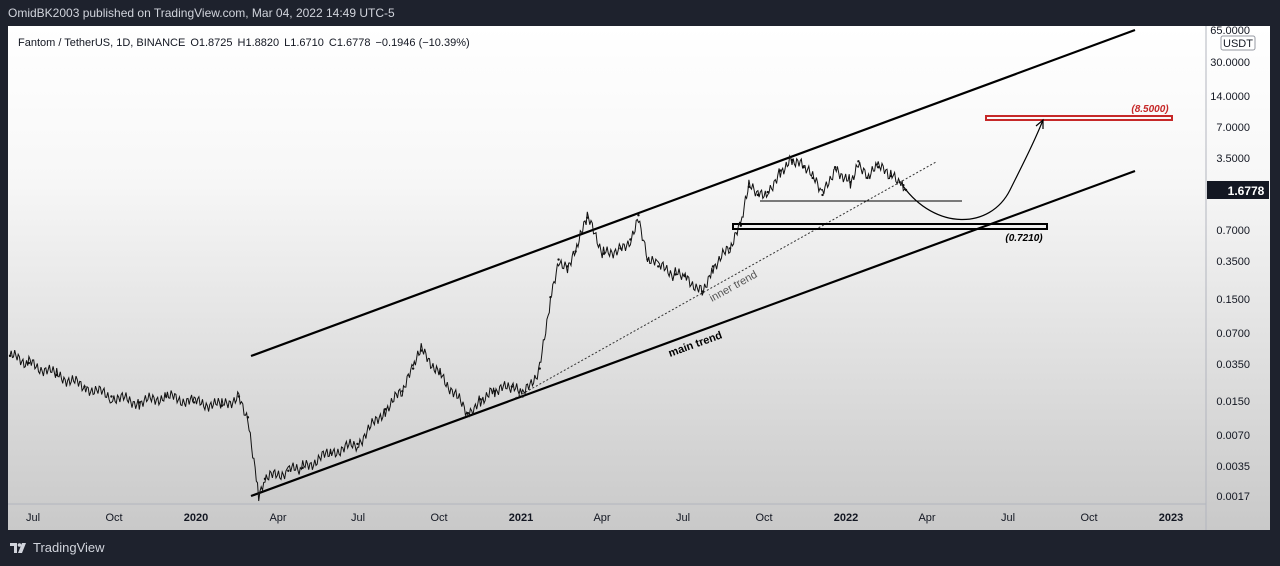 Image resolution: width=1280 pixels, height=566 pixels. What do you see at coordinates (196, 518) in the screenshot?
I see `x-tick-label: 2020` at bounding box center [196, 518].